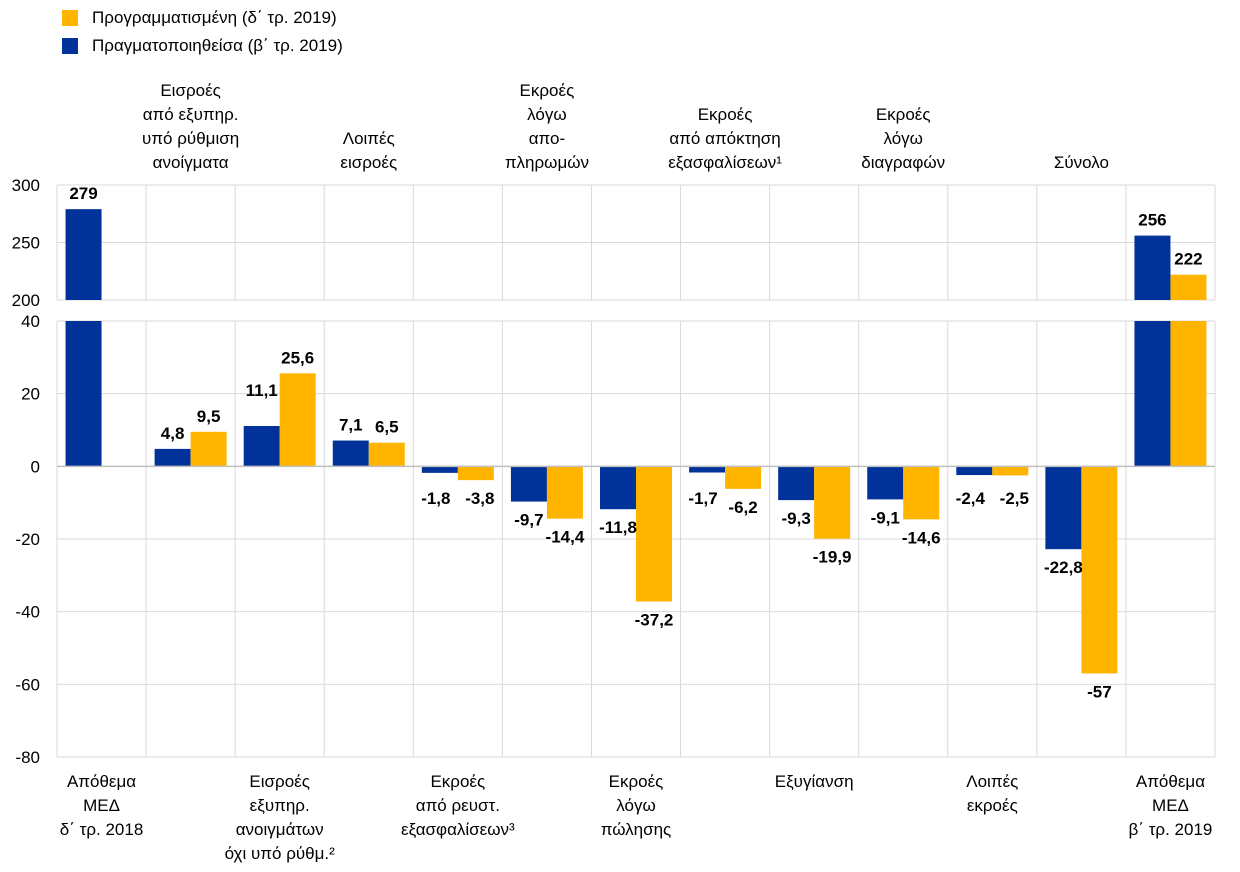 The image size is (1240, 872). I want to click on category-label-bottom: εξυπηρ., so click(280, 805).